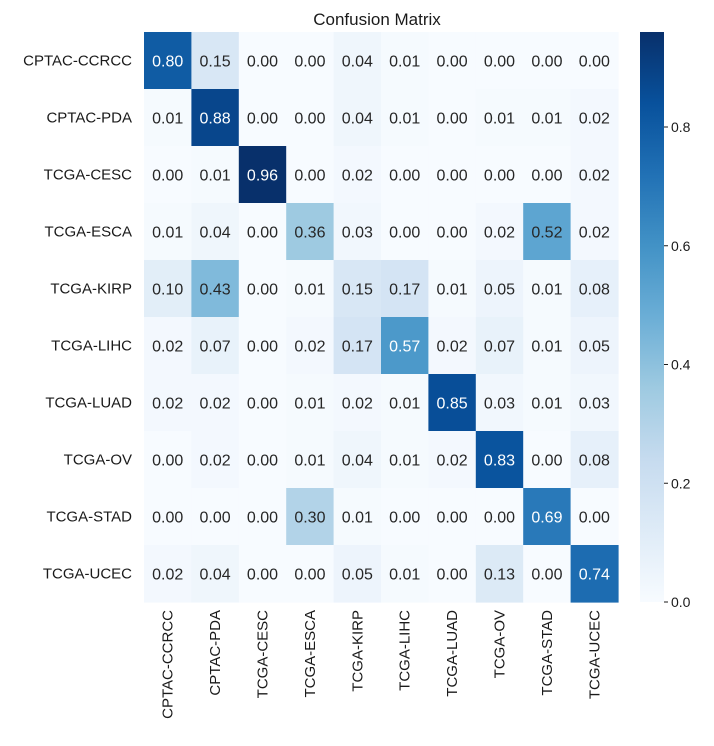 The width and height of the screenshot is (714, 746). Describe the element at coordinates (263, 654) in the screenshot. I see `column-tick-label: TCGA-CESC` at that location.